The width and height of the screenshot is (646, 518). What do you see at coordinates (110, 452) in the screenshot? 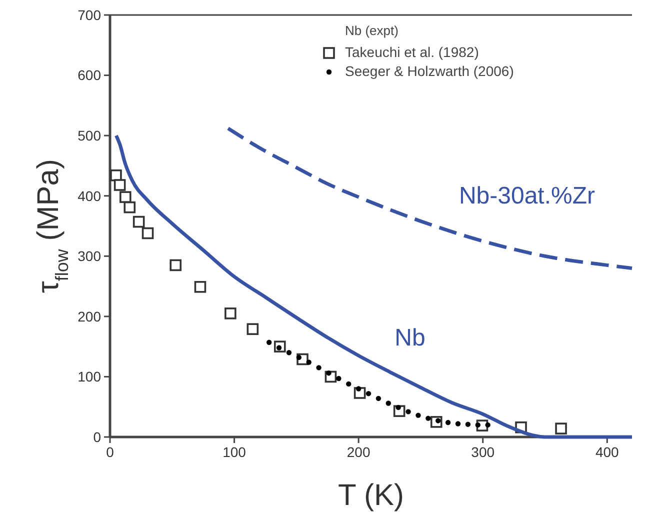
I see `x-tick-label: 0` at bounding box center [110, 452].